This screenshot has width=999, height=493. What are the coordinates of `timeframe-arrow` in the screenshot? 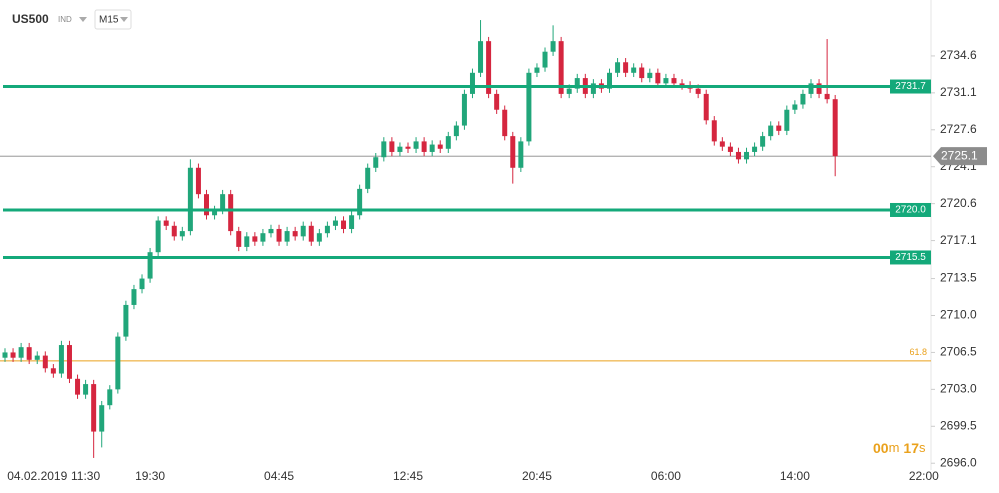 It's located at (124, 19).